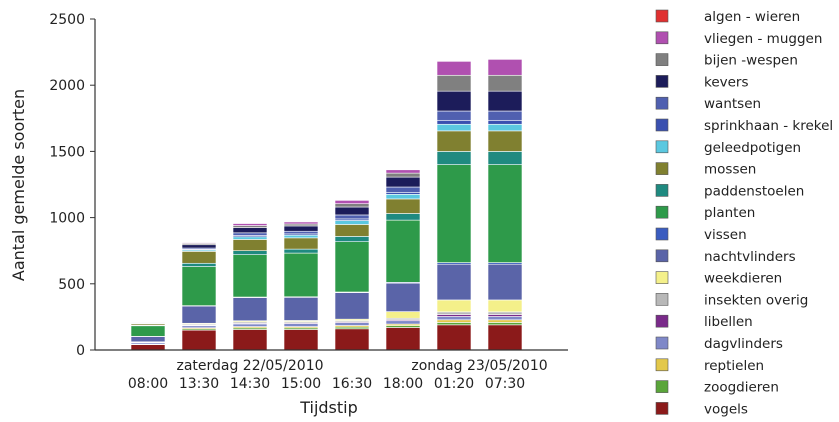  I want to click on legend-item: insekten overig, so click(731, 300).